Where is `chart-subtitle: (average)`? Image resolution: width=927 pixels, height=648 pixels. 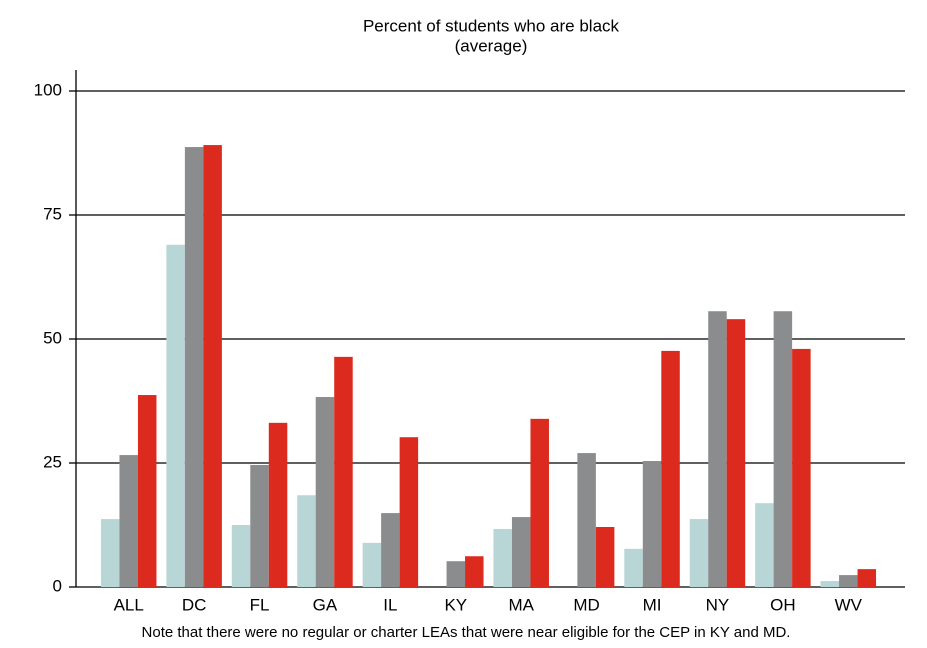
chart-subtitle: (average) is located at coordinates (491, 45).